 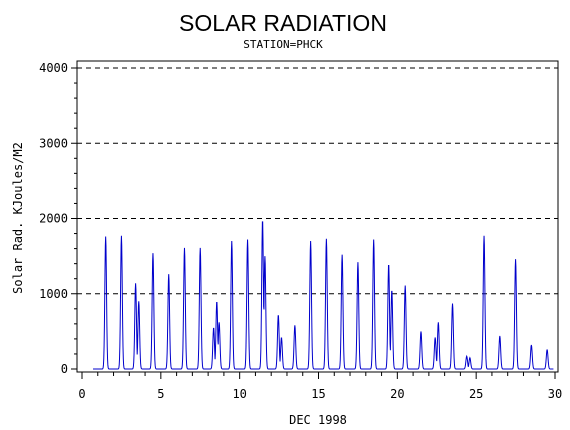 I want to click on x-axis-label: DEC 1998, so click(x=318, y=420).